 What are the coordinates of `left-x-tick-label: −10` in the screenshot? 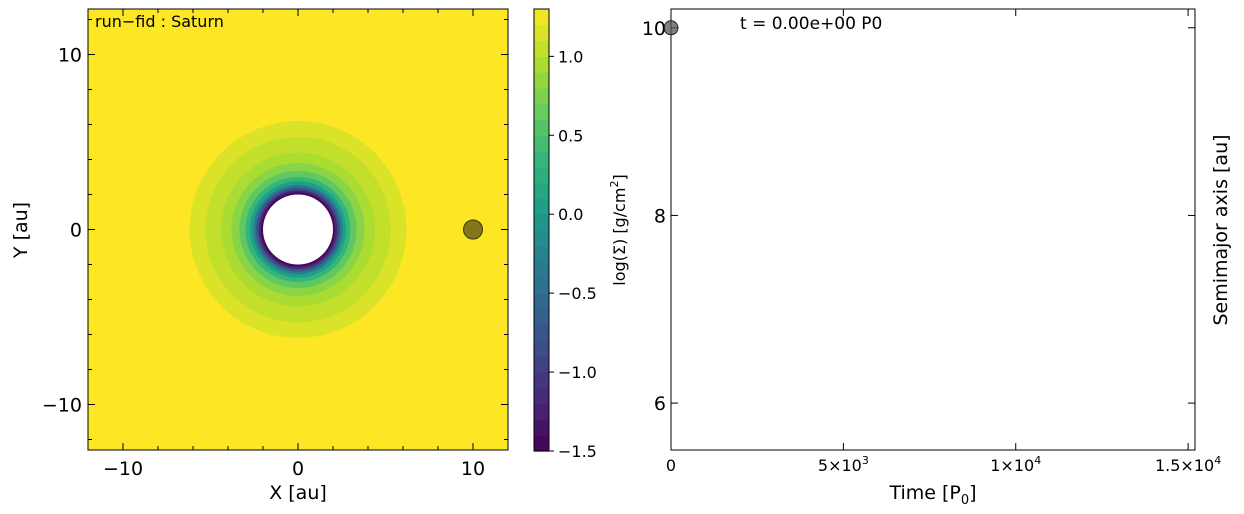 It's located at (123, 469).